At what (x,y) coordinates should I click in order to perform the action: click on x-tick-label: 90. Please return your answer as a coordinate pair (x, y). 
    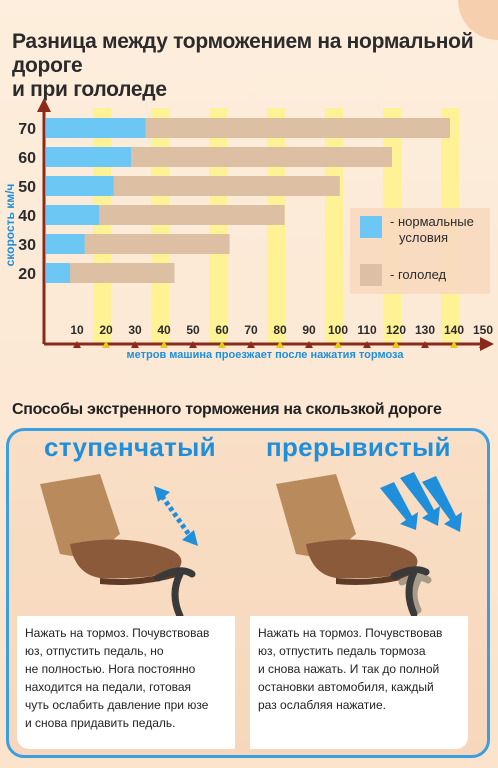
    Looking at the image, I should click on (309, 330).